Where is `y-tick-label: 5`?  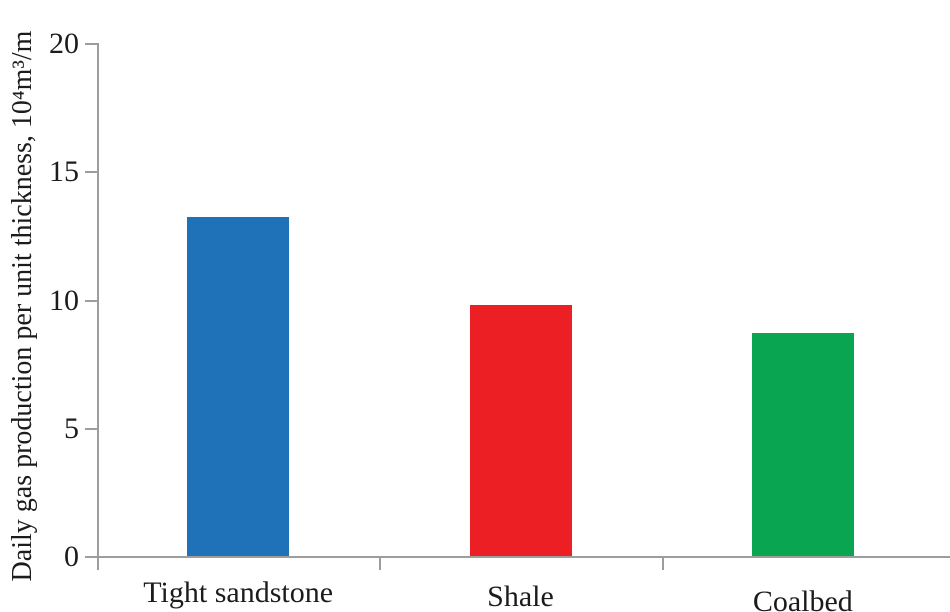
y-tick-label: 5 is located at coordinates (71, 428).